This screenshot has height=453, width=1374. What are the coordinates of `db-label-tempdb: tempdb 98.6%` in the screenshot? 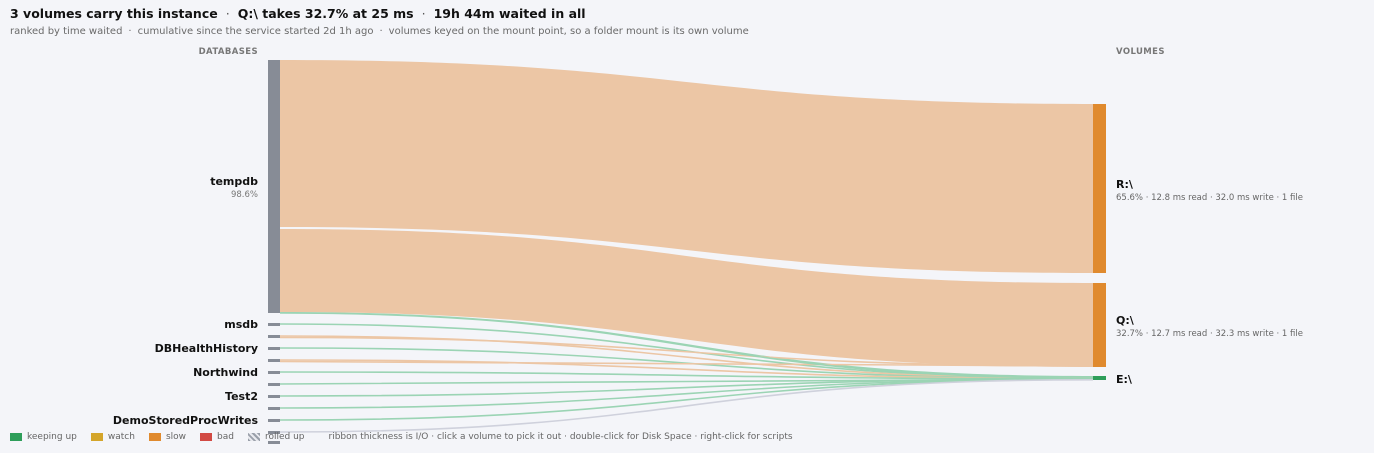 It's located at (234, 187).